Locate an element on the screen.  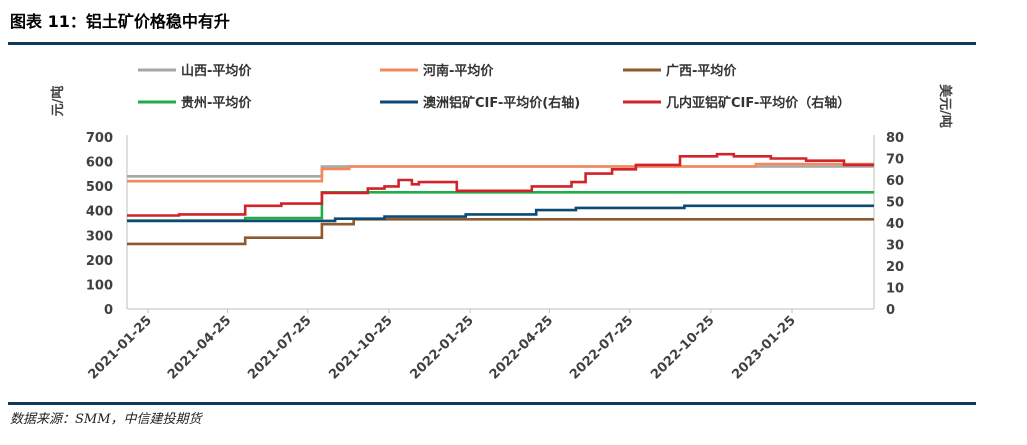
y-left-tick-label: 200 is located at coordinates (99, 261).